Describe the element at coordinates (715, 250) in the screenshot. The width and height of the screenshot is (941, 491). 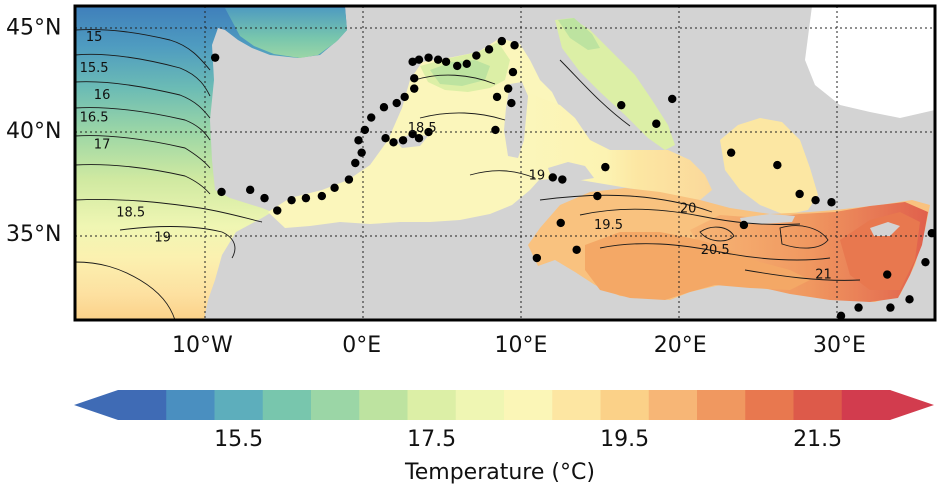
I see `contour-label: 20.5` at that location.